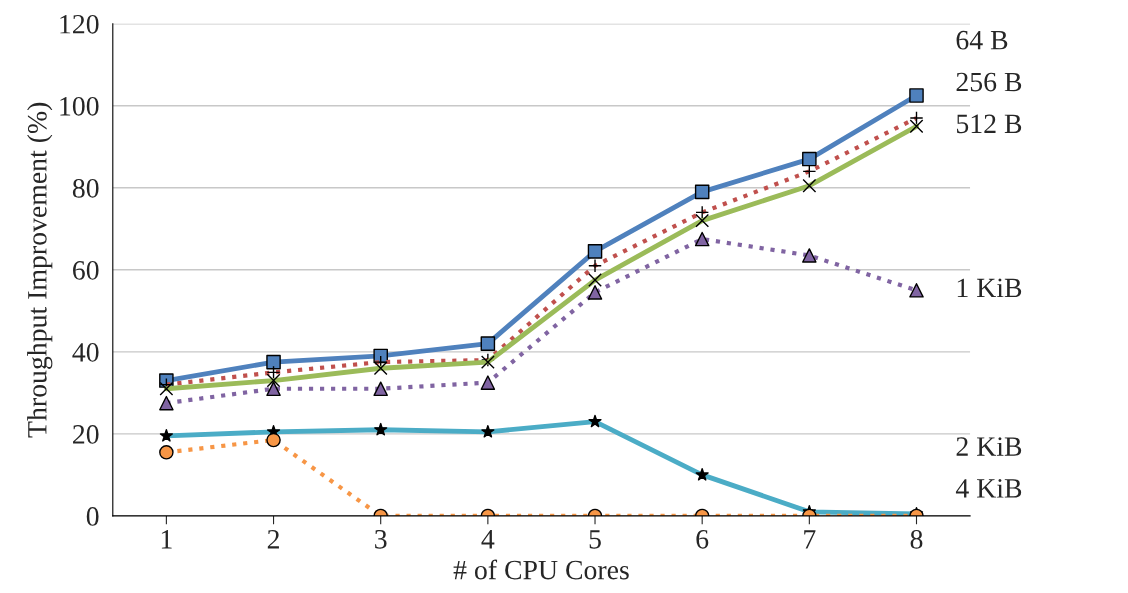  What do you see at coordinates (982, 40) in the screenshot?
I see `series-label: 64 B` at bounding box center [982, 40].